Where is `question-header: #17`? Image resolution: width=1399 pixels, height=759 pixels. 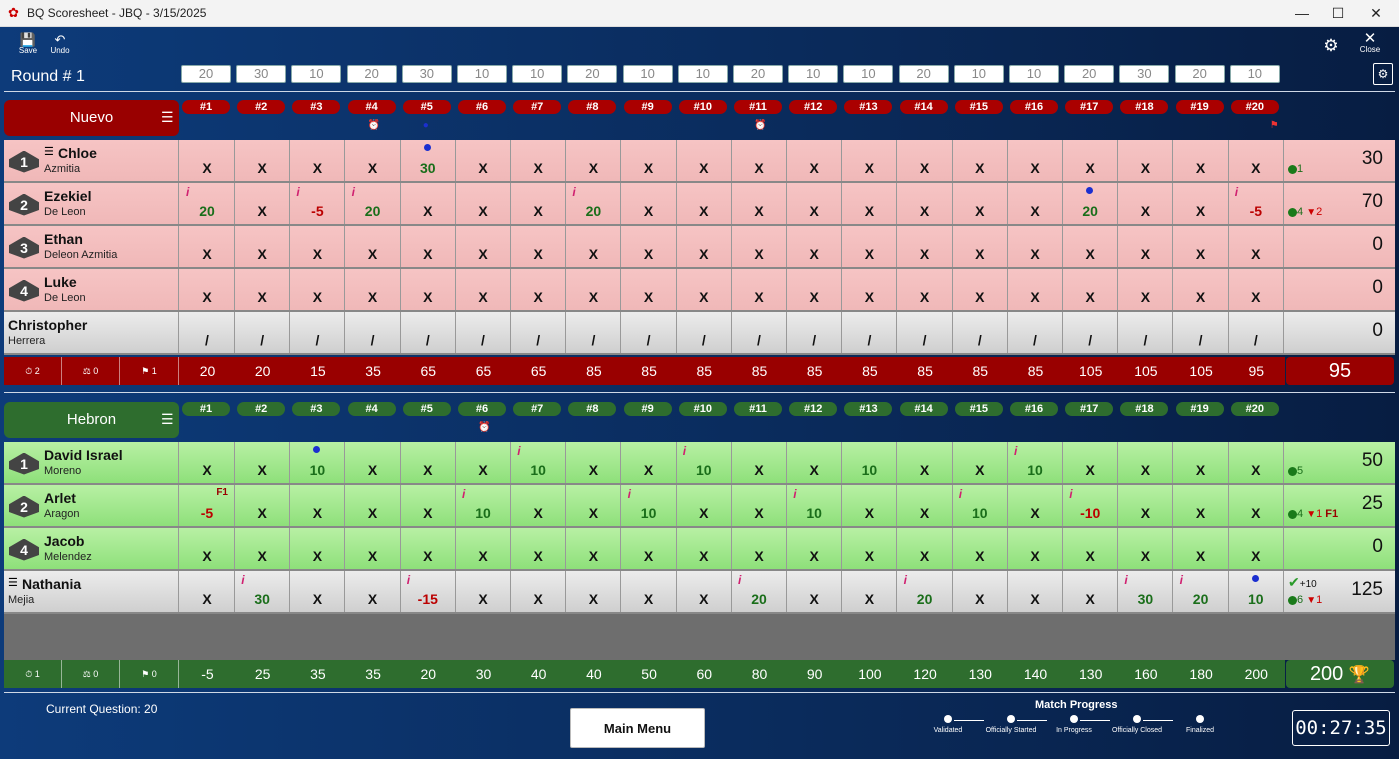 question-header: #17 is located at coordinates (1089, 409).